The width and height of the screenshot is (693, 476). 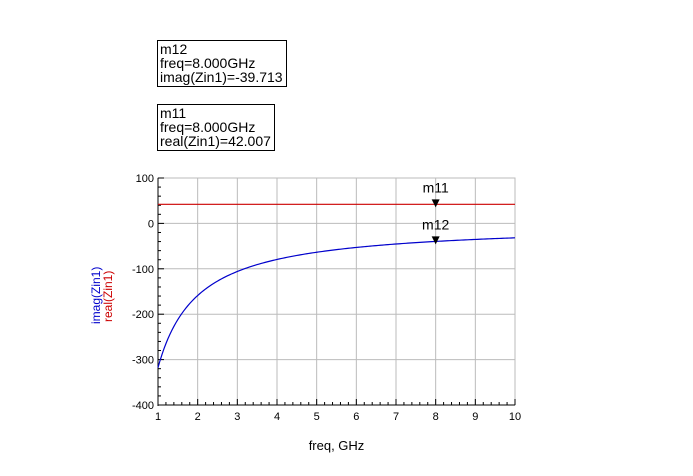 What do you see at coordinates (143, 270) in the screenshot?
I see `y-tick-label: -100` at bounding box center [143, 270].